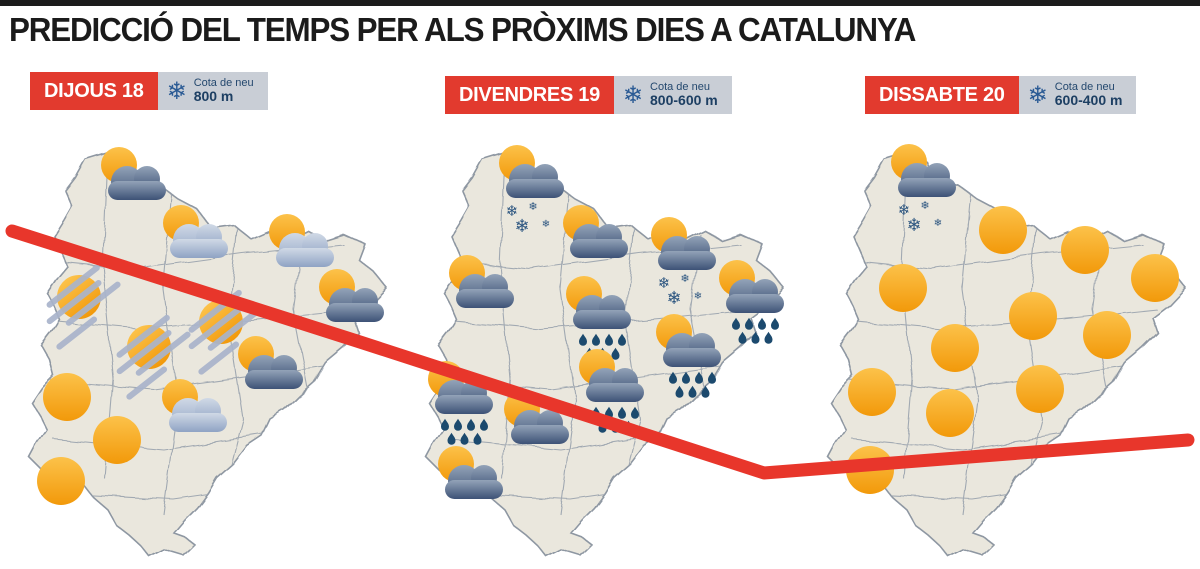 The width and height of the screenshot is (1200, 569). I want to click on day-header-dissabte: DISSABTE 20 ❄ Cota de neu 600-400 m, so click(1001, 95).